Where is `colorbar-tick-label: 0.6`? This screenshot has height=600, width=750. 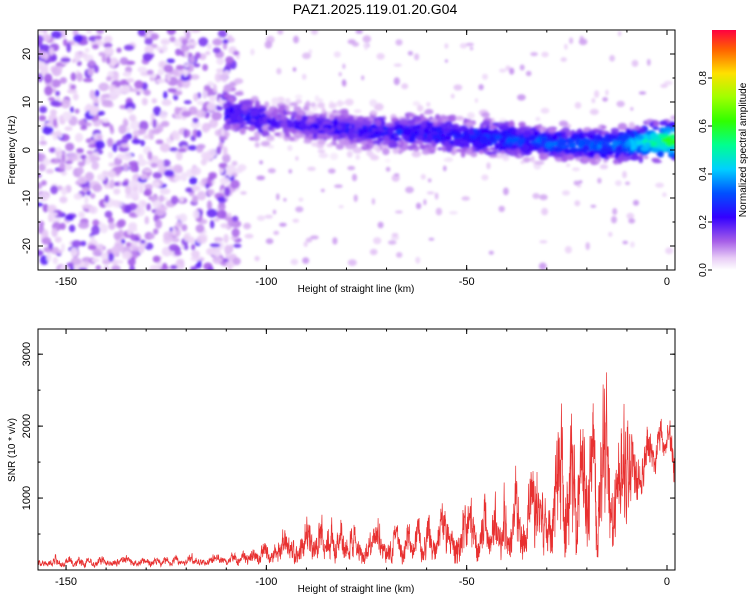
colorbar-tick-label: 0.6 is located at coordinates (703, 126).